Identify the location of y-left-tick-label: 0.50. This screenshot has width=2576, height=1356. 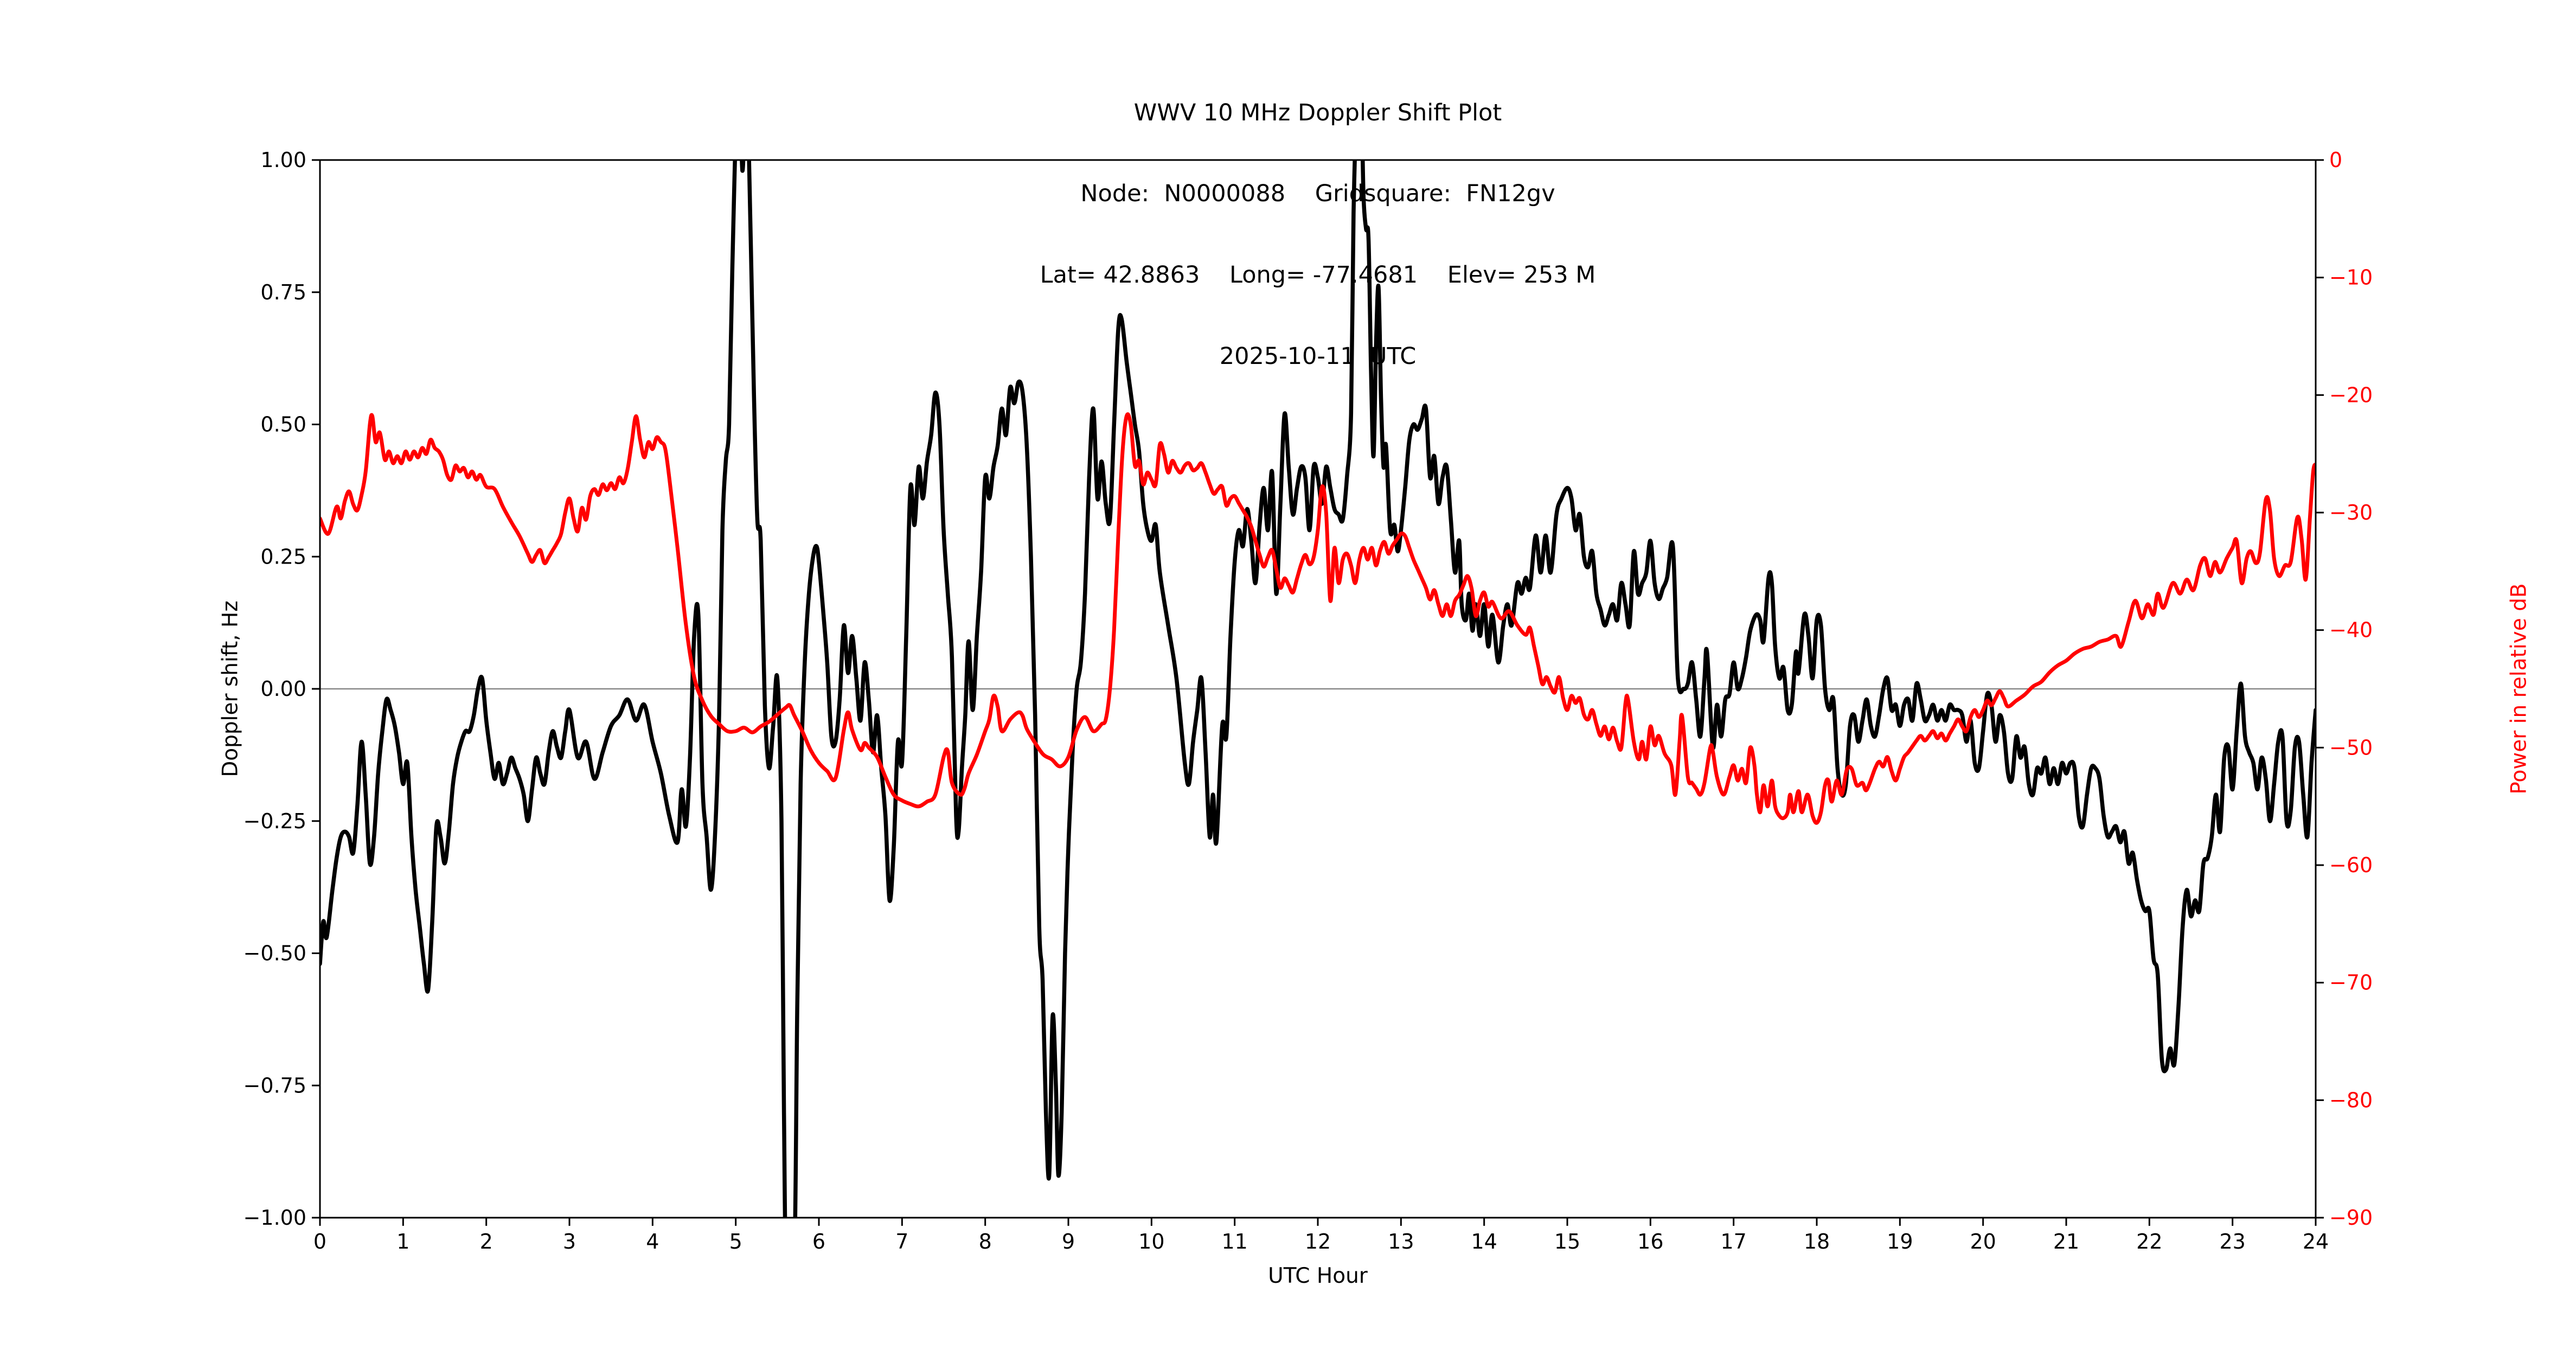
(283, 425).